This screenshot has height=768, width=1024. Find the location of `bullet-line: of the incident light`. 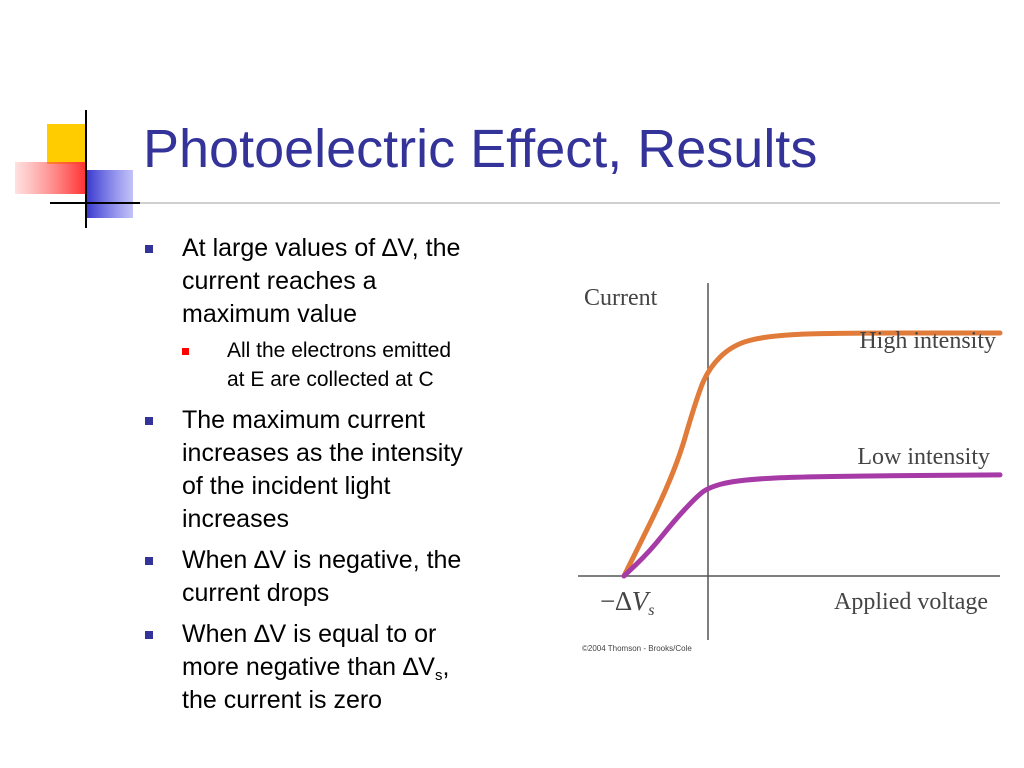

bullet-line: of the incident light is located at coordinates (286, 486).